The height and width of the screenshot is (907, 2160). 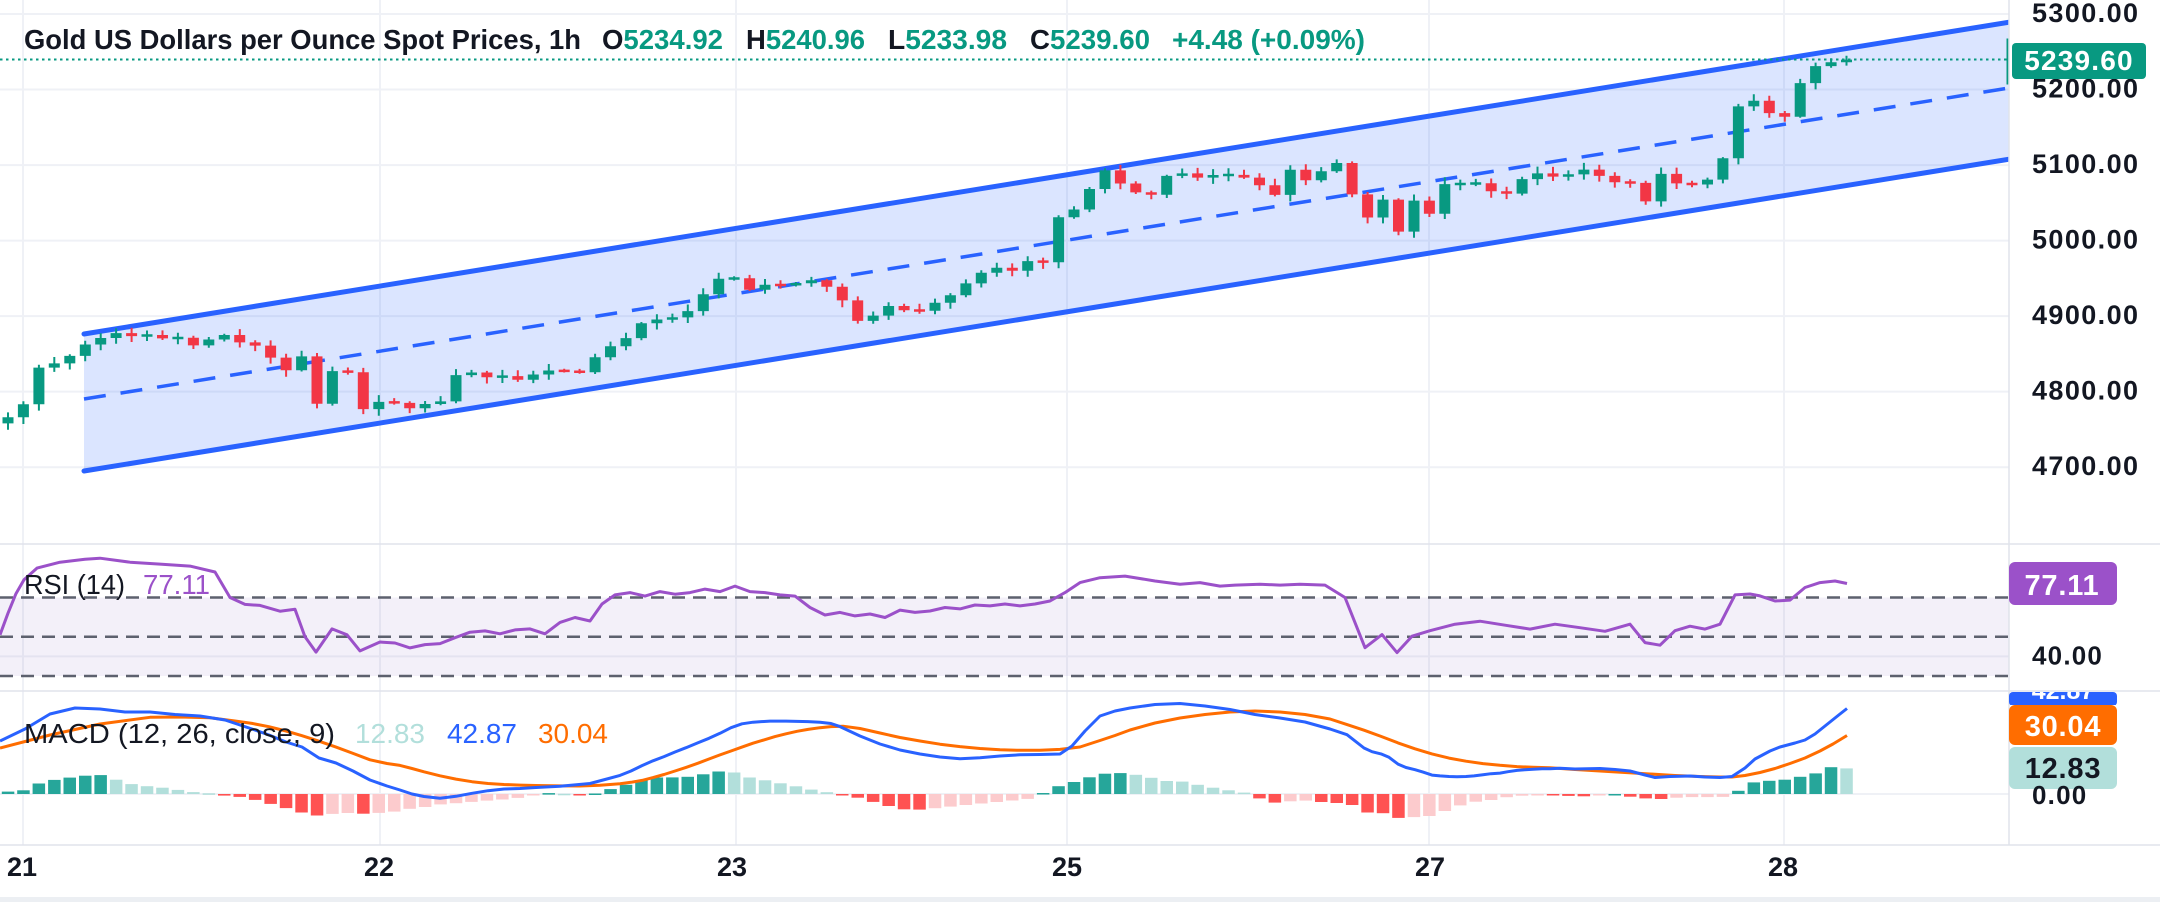 What do you see at coordinates (2085, 164) in the screenshot?
I see `svg-text: 5100.00` at bounding box center [2085, 164].